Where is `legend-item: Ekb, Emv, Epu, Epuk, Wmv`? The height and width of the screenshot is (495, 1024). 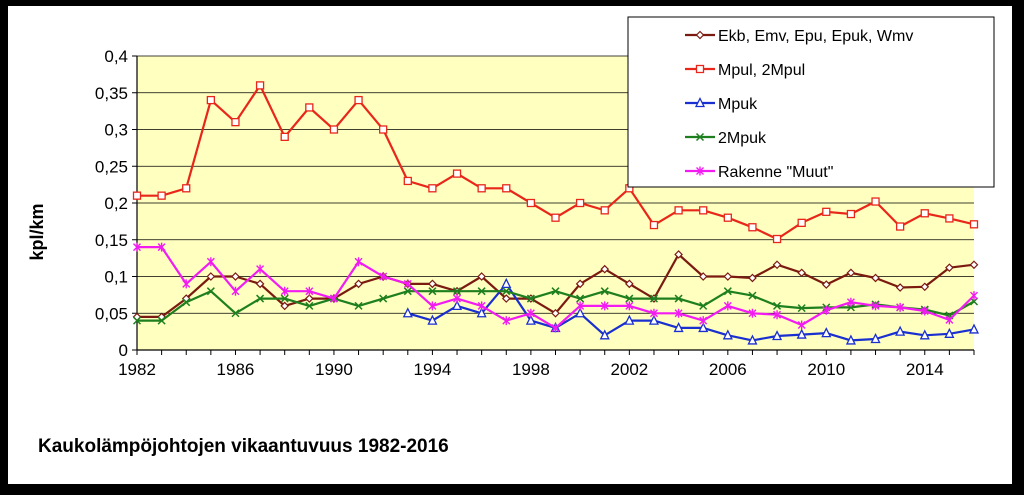
legend-item: Ekb, Emv, Epu, Epuk, Wmv is located at coordinates (799, 36).